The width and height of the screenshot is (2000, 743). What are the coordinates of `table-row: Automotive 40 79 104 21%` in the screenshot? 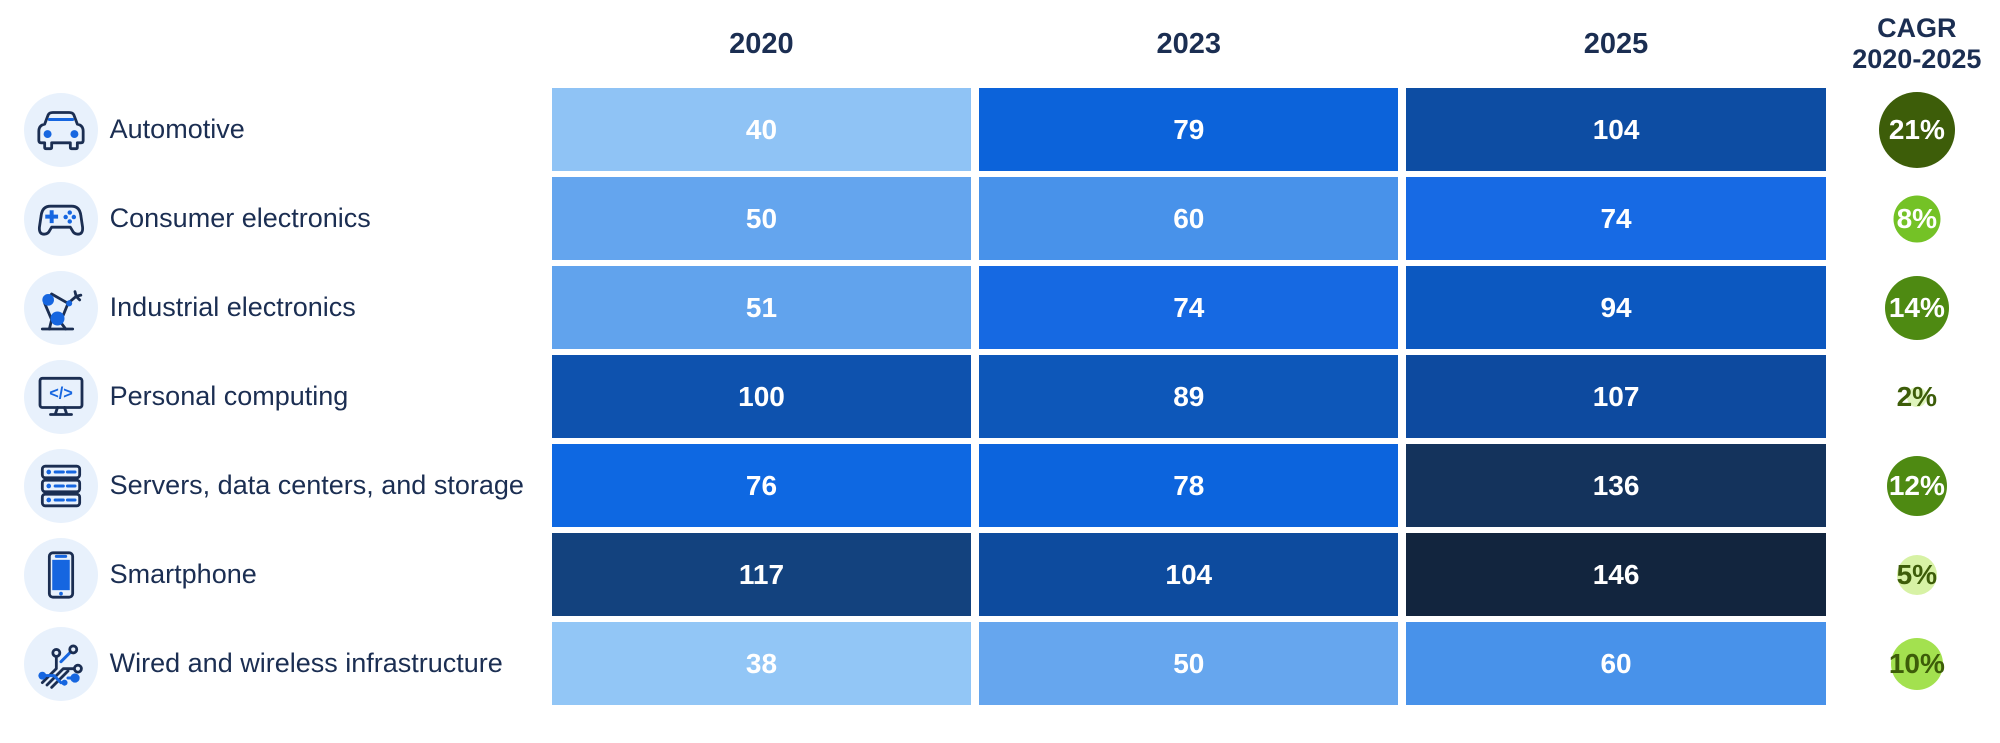 It's located at (1000, 129).